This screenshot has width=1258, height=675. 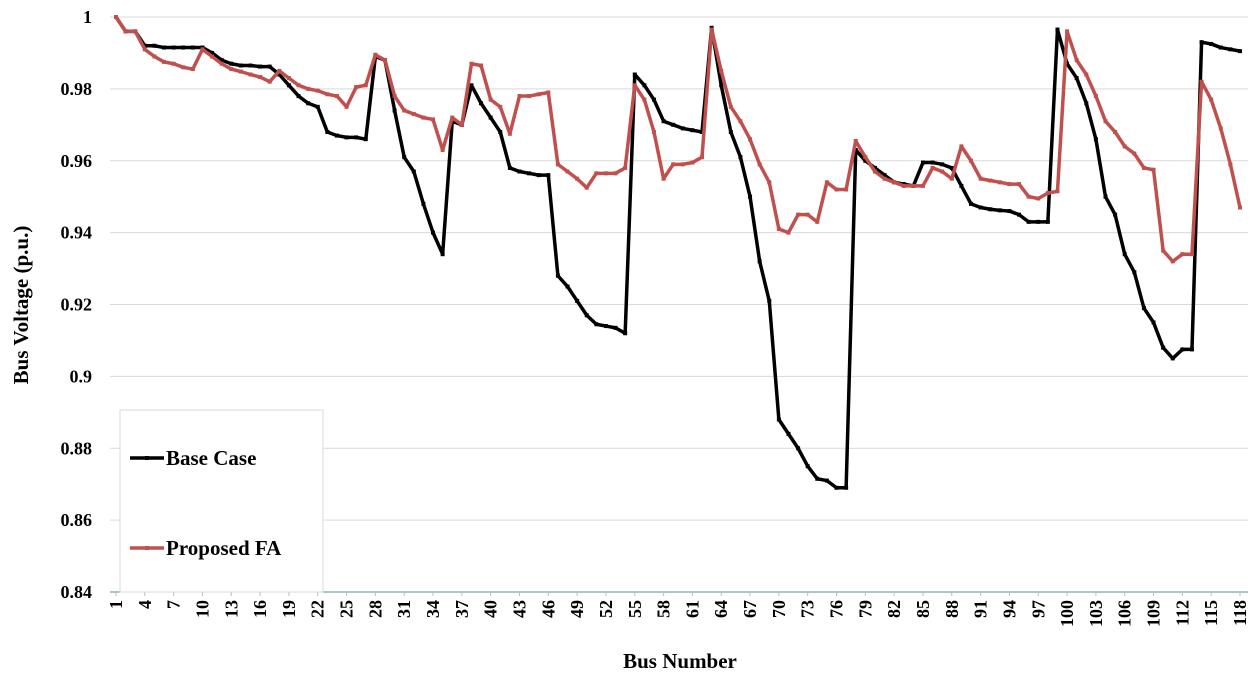 What do you see at coordinates (1038, 609) in the screenshot?
I see `x-tick-label: 97` at bounding box center [1038, 609].